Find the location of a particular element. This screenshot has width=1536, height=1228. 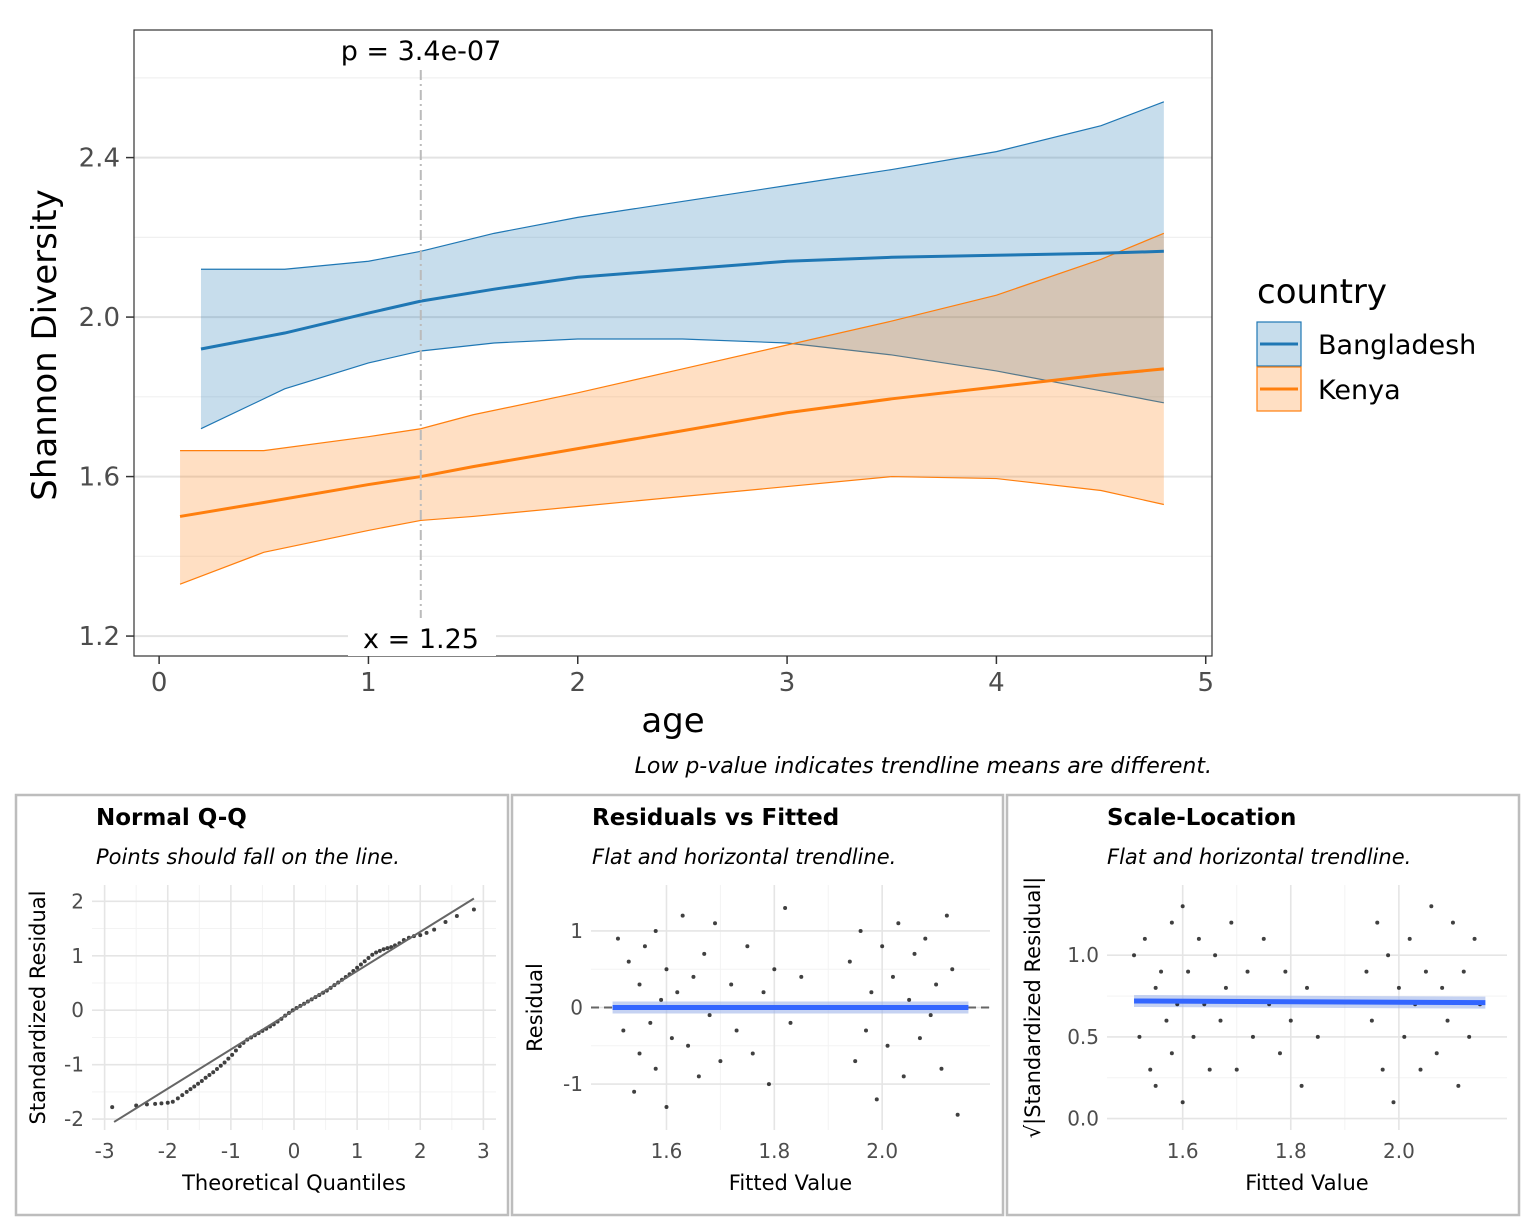

x-tick-label: 3 is located at coordinates (483, 1151).